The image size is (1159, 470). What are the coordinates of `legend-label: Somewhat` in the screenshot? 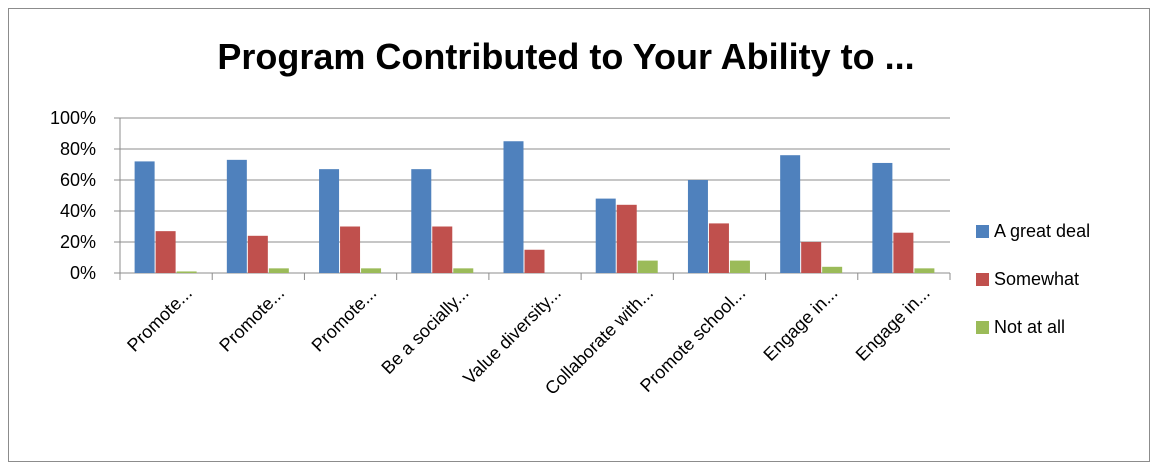 It's located at (1036, 279).